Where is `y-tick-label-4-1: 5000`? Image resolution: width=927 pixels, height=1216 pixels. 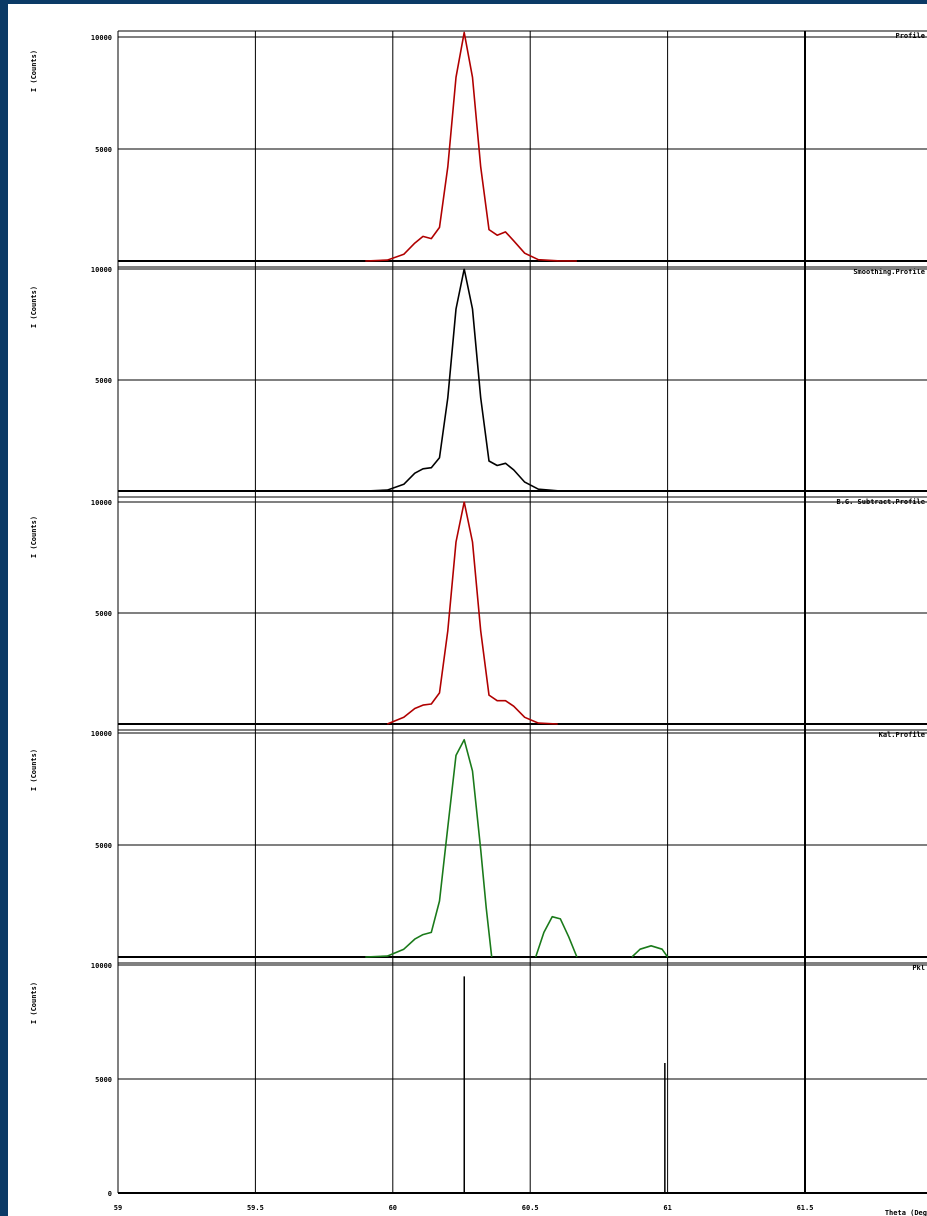
y-tick-label-4-1: 5000 is located at coordinates (103, 1080).